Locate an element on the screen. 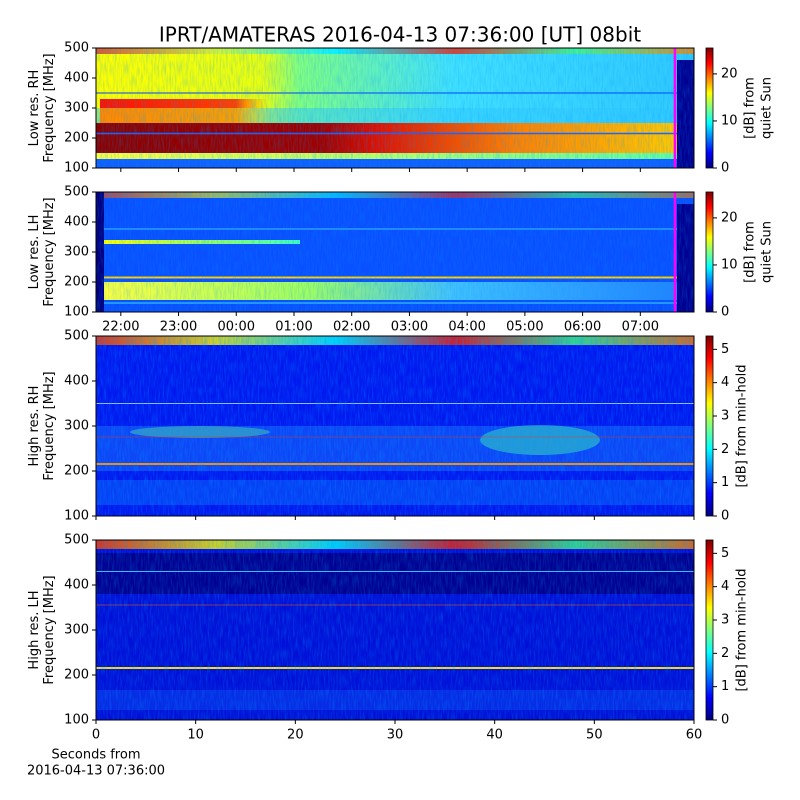  y-axis-label: Low res. LH is located at coordinates (34, 252).